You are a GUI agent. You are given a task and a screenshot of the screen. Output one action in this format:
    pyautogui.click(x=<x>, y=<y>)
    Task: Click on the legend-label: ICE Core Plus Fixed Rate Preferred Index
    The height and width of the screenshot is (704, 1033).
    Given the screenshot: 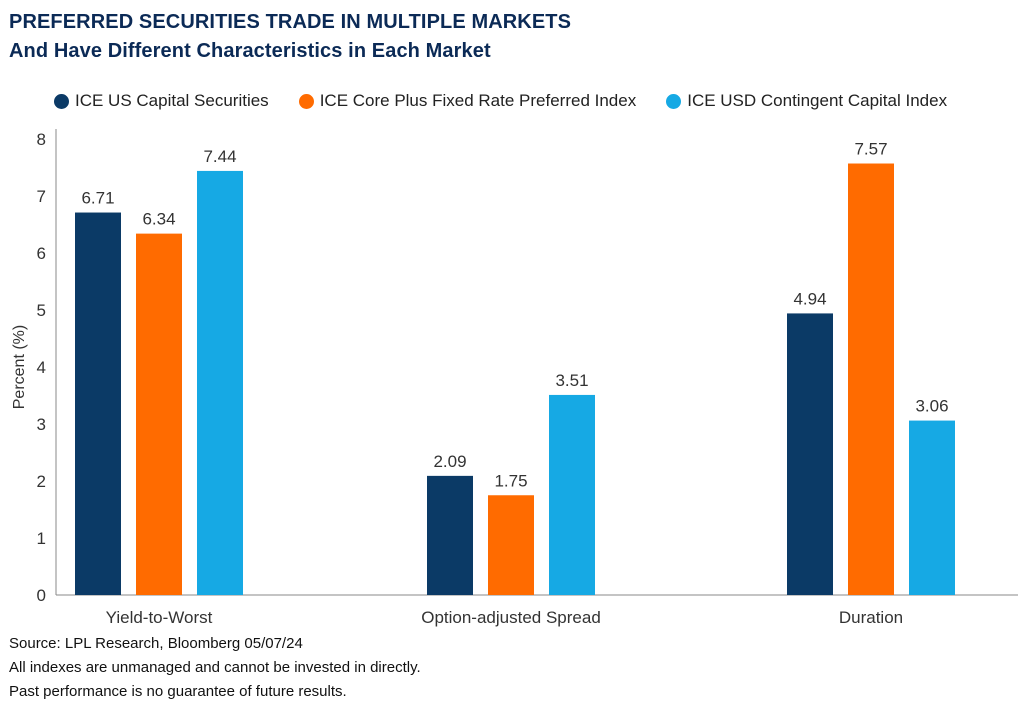 What is the action you would take?
    pyautogui.click(x=478, y=100)
    